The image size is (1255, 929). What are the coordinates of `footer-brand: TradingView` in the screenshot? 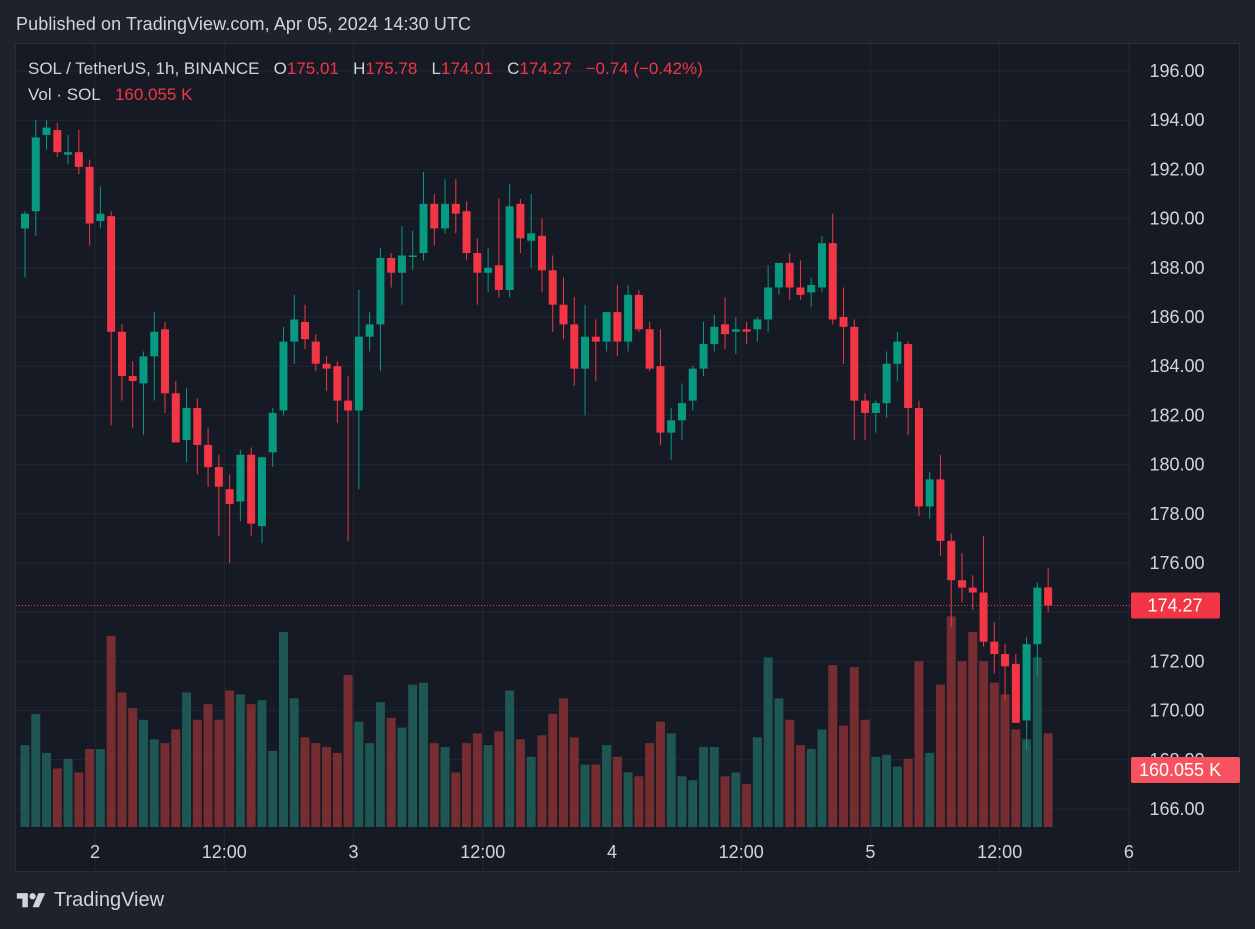 It's located at (109, 900).